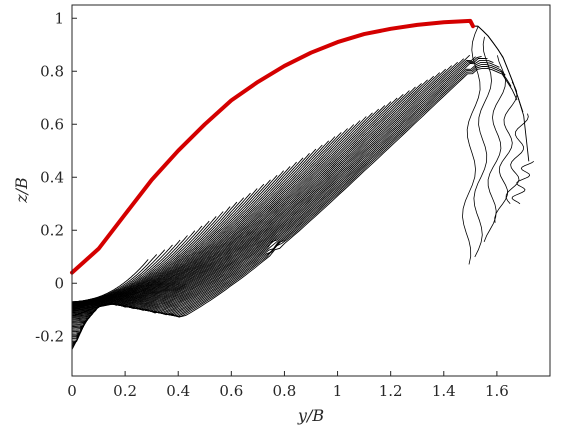  I want to click on y-tick-label: 0.8, so click(52, 71).